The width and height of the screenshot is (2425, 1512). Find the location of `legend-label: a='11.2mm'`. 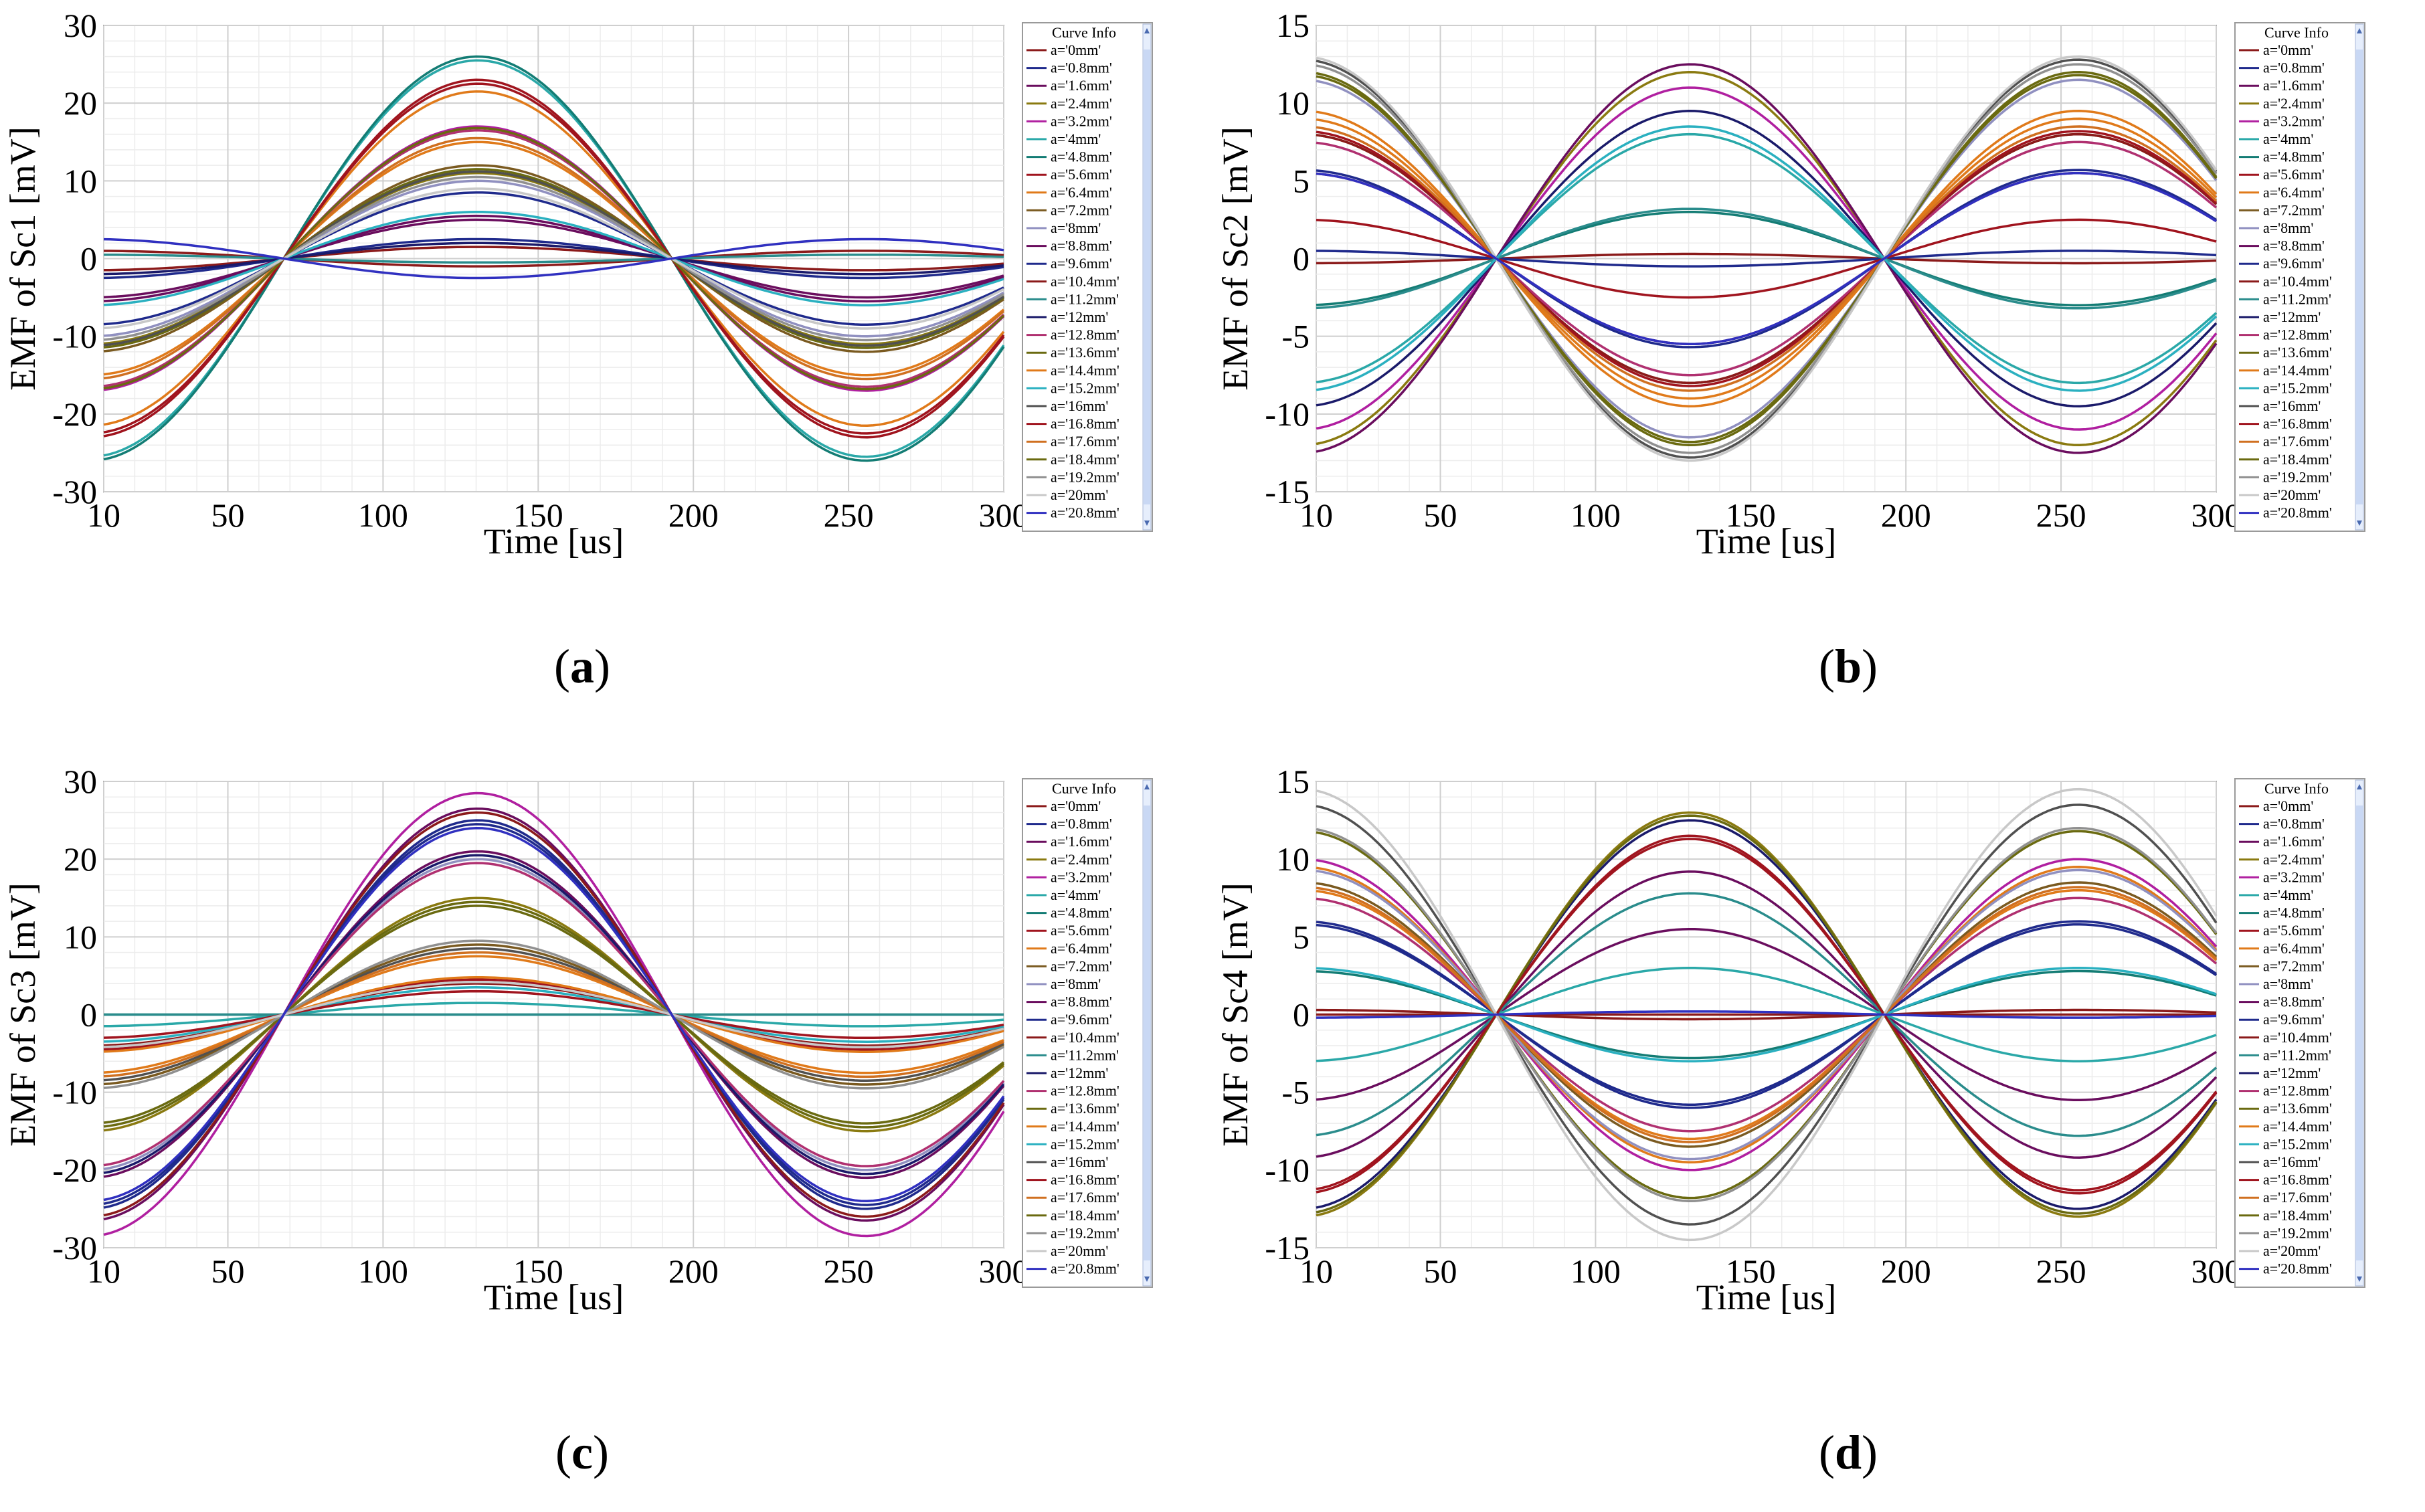

legend-label: a='11.2mm' is located at coordinates (1085, 298).